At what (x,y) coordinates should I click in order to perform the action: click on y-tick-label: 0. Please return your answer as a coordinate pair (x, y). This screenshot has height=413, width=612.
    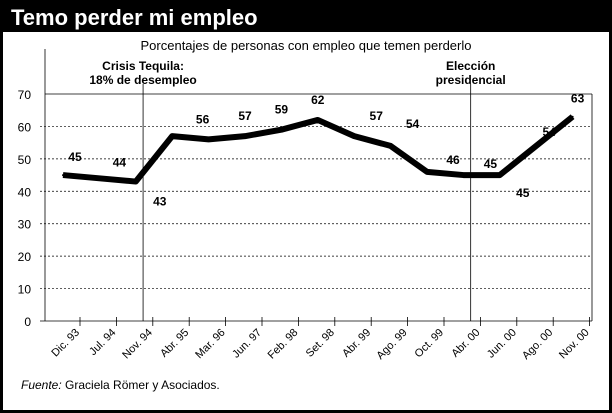
    Looking at the image, I should click on (27, 322).